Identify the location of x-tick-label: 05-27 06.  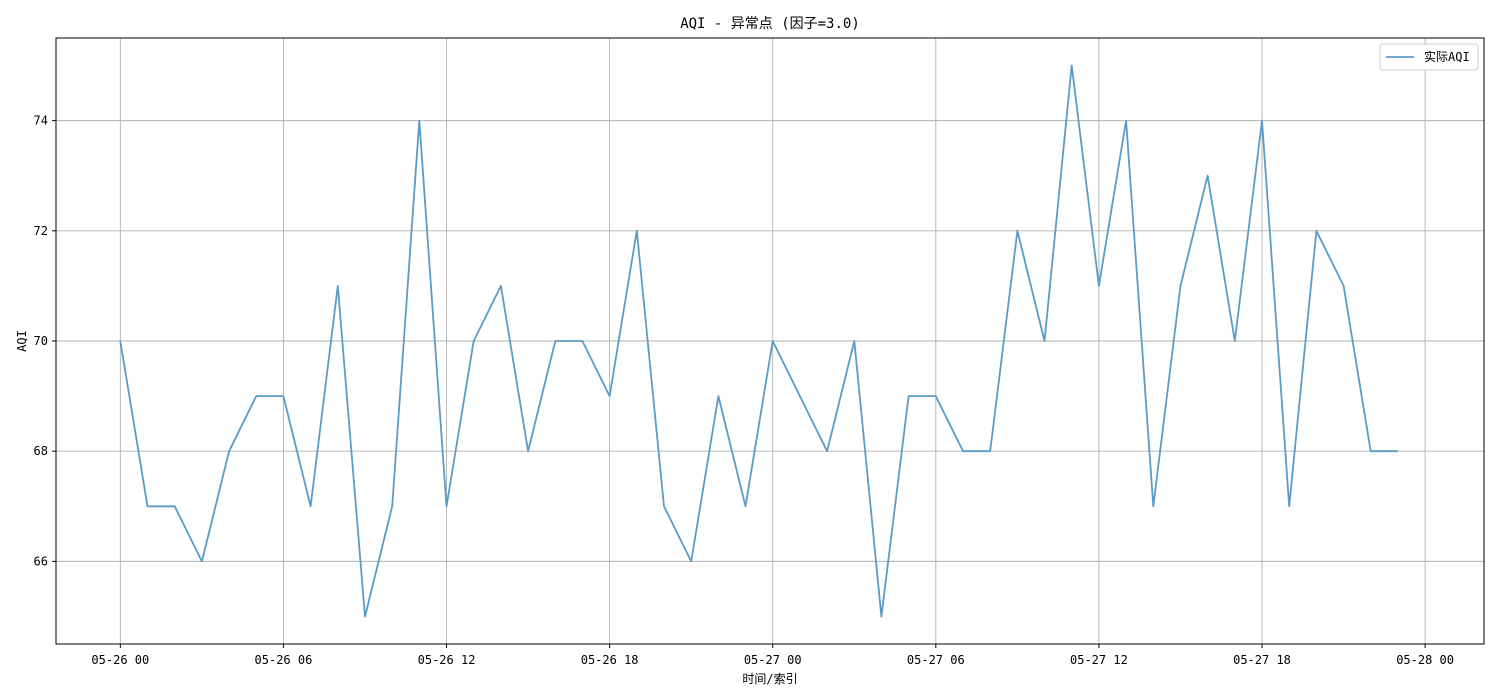
(936, 660).